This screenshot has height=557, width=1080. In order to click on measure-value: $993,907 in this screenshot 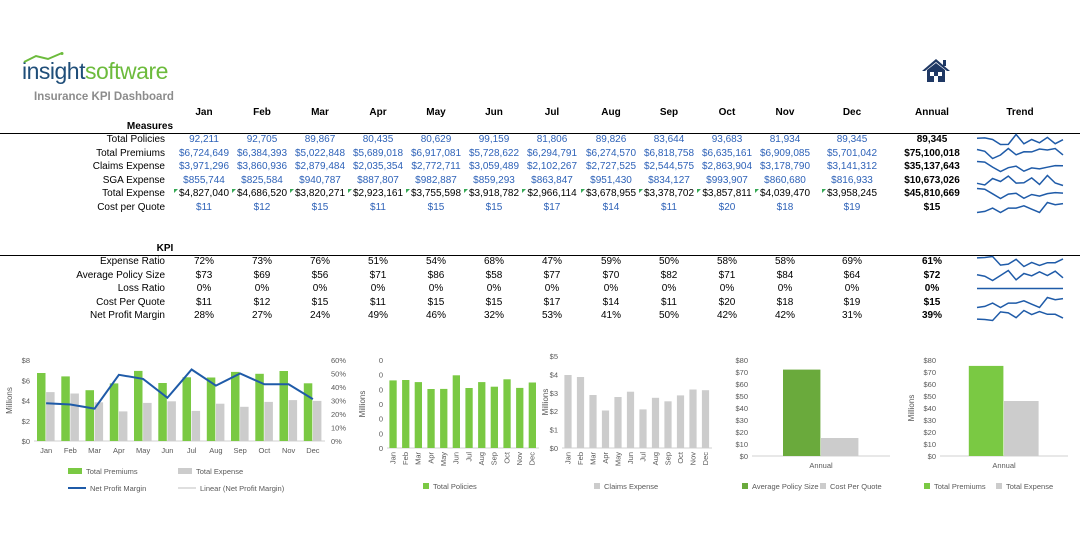, I will do `click(727, 180)`.